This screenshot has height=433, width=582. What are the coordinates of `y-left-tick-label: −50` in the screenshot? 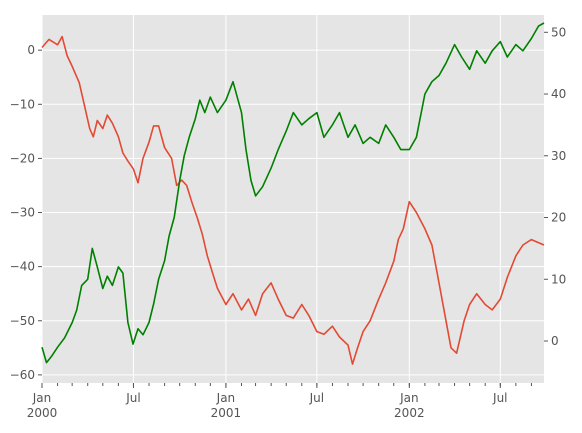 It's located at (22, 321).